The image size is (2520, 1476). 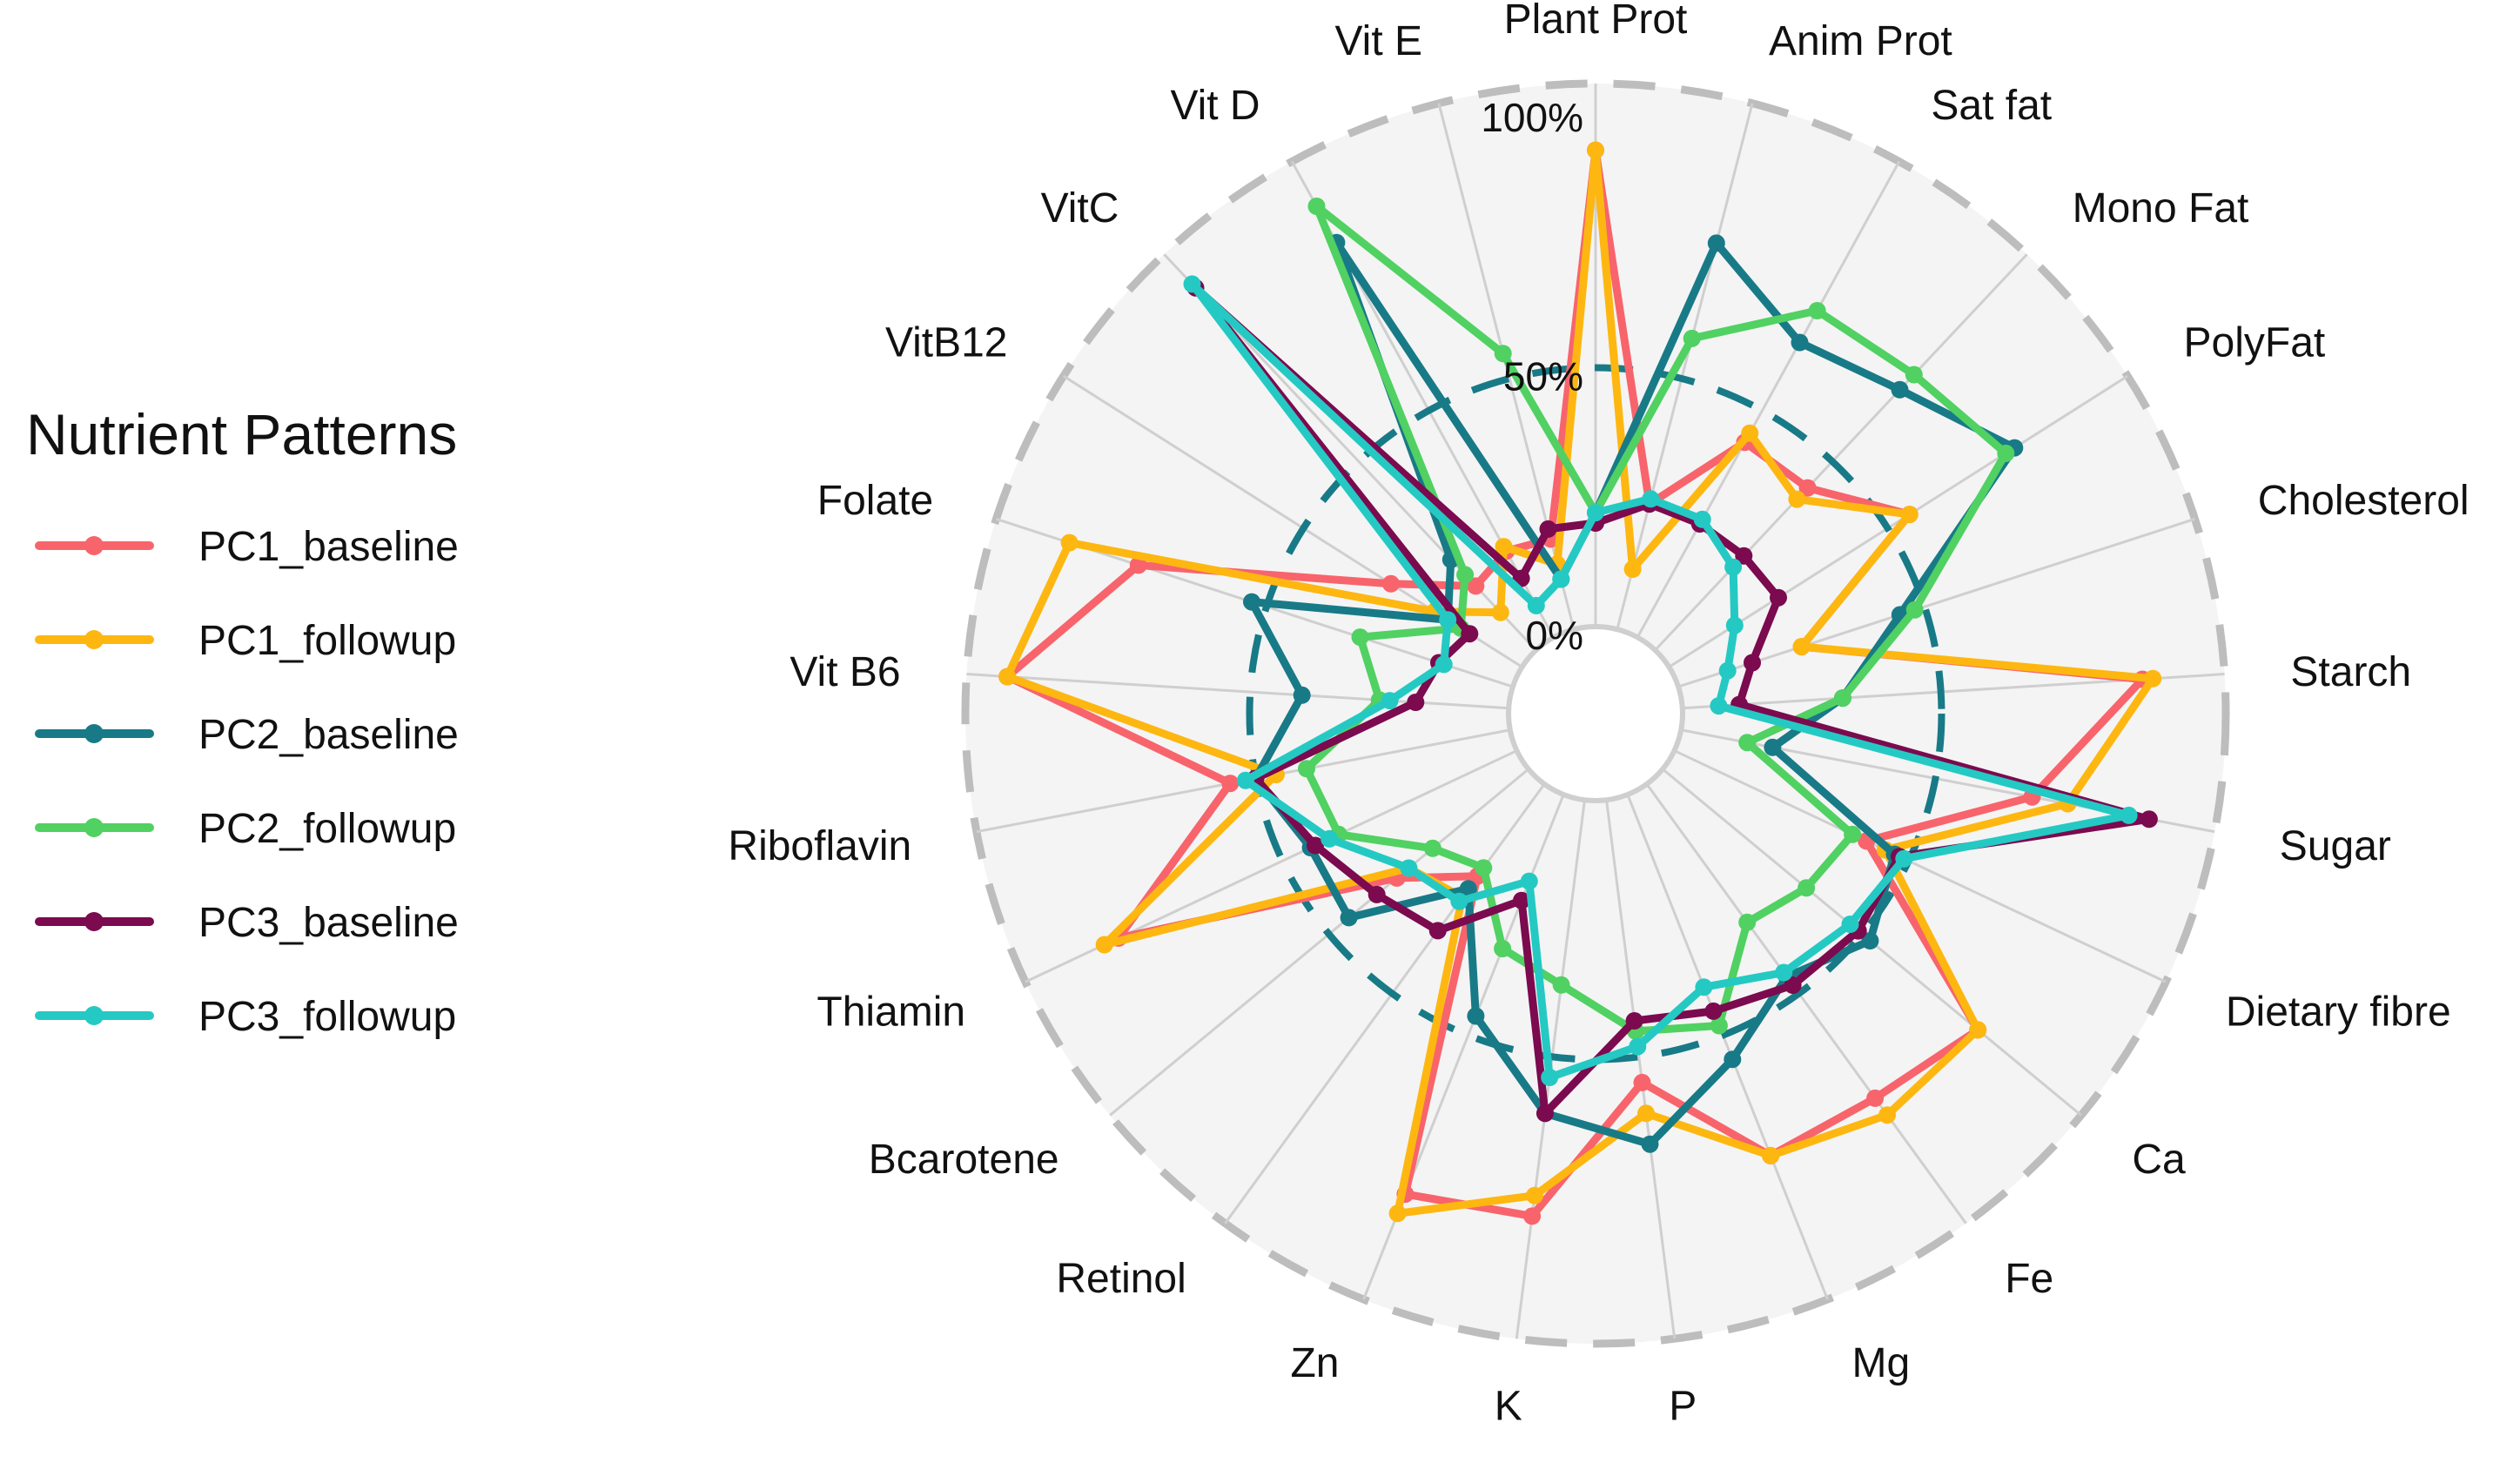 I want to click on radial-tick-label: 50%, so click(x=1543, y=376).